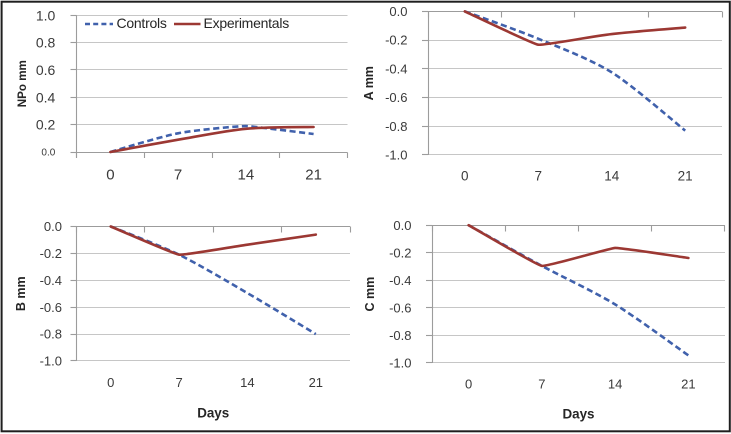  Describe the element at coordinates (46, 97) in the screenshot. I see `svg-text: 0.4` at that location.